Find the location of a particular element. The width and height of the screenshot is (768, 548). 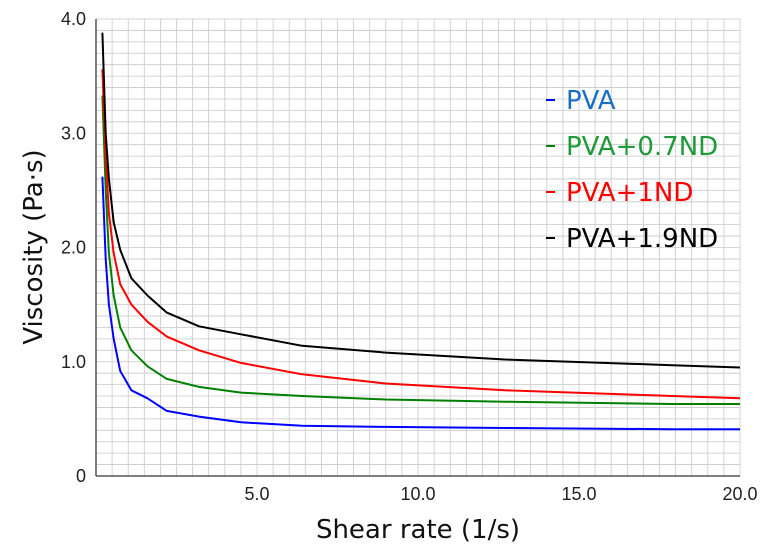

legend: PVA PVA+0.7ND PVA+1ND PVA+1.9ND is located at coordinates (632, 170).